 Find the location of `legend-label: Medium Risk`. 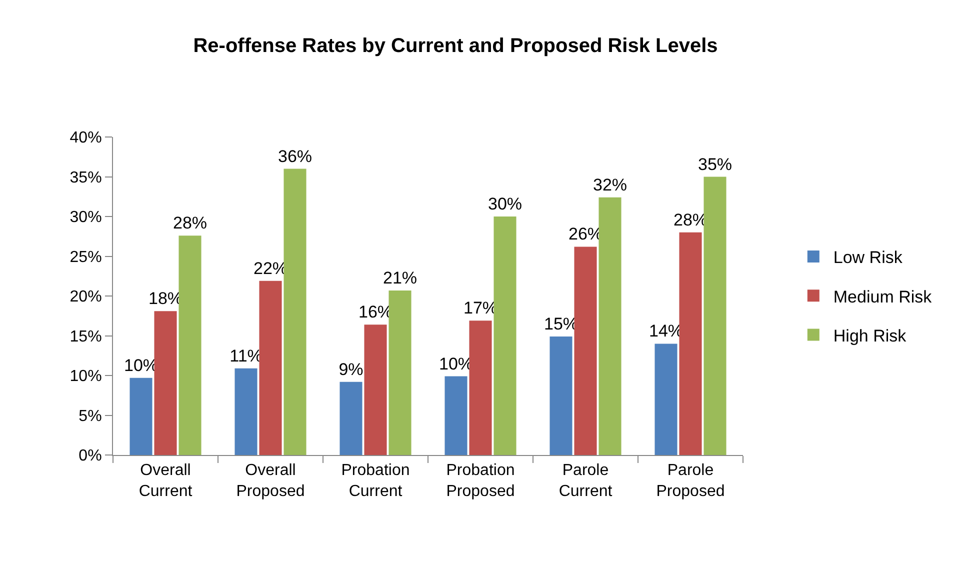

legend-label: Medium Risk is located at coordinates (882, 296).